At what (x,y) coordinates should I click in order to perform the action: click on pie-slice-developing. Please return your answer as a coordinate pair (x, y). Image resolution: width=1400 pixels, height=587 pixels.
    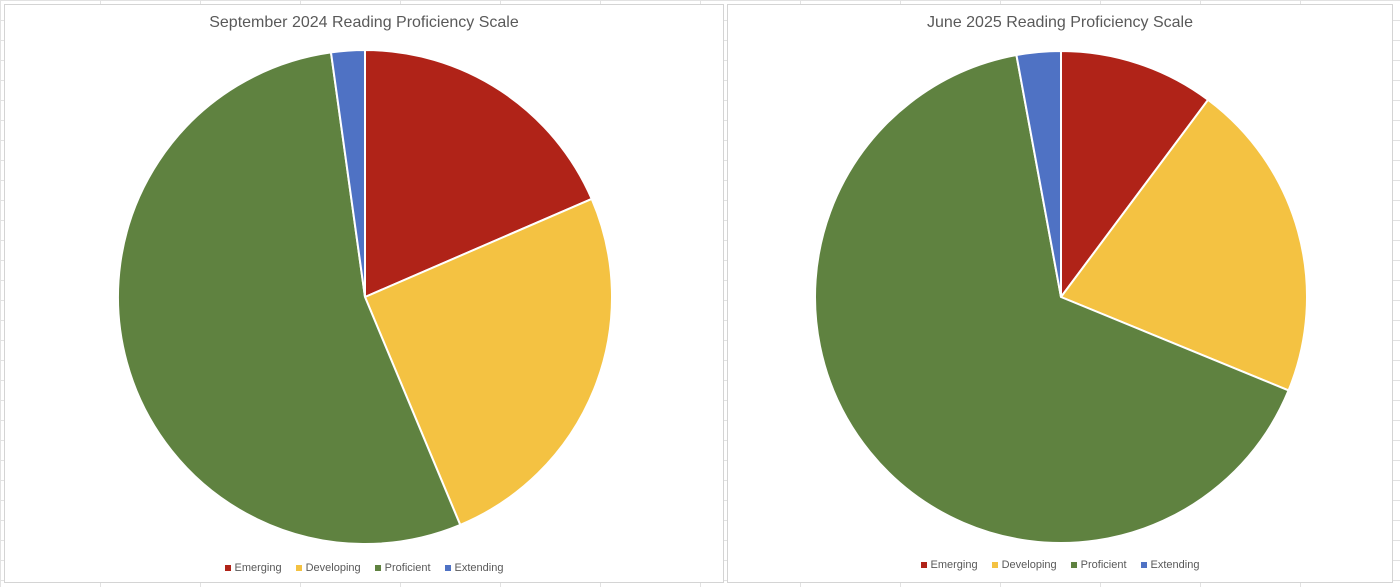
    Looking at the image, I should click on (1183, 245).